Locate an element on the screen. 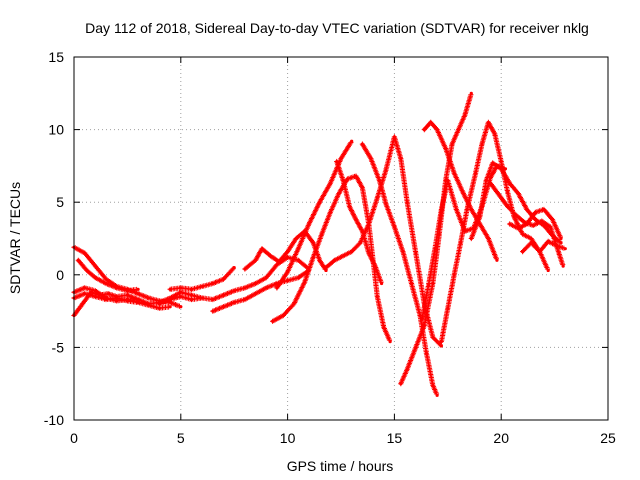 The width and height of the screenshot is (640, 480). x-tick-label: 20 is located at coordinates (501, 438).